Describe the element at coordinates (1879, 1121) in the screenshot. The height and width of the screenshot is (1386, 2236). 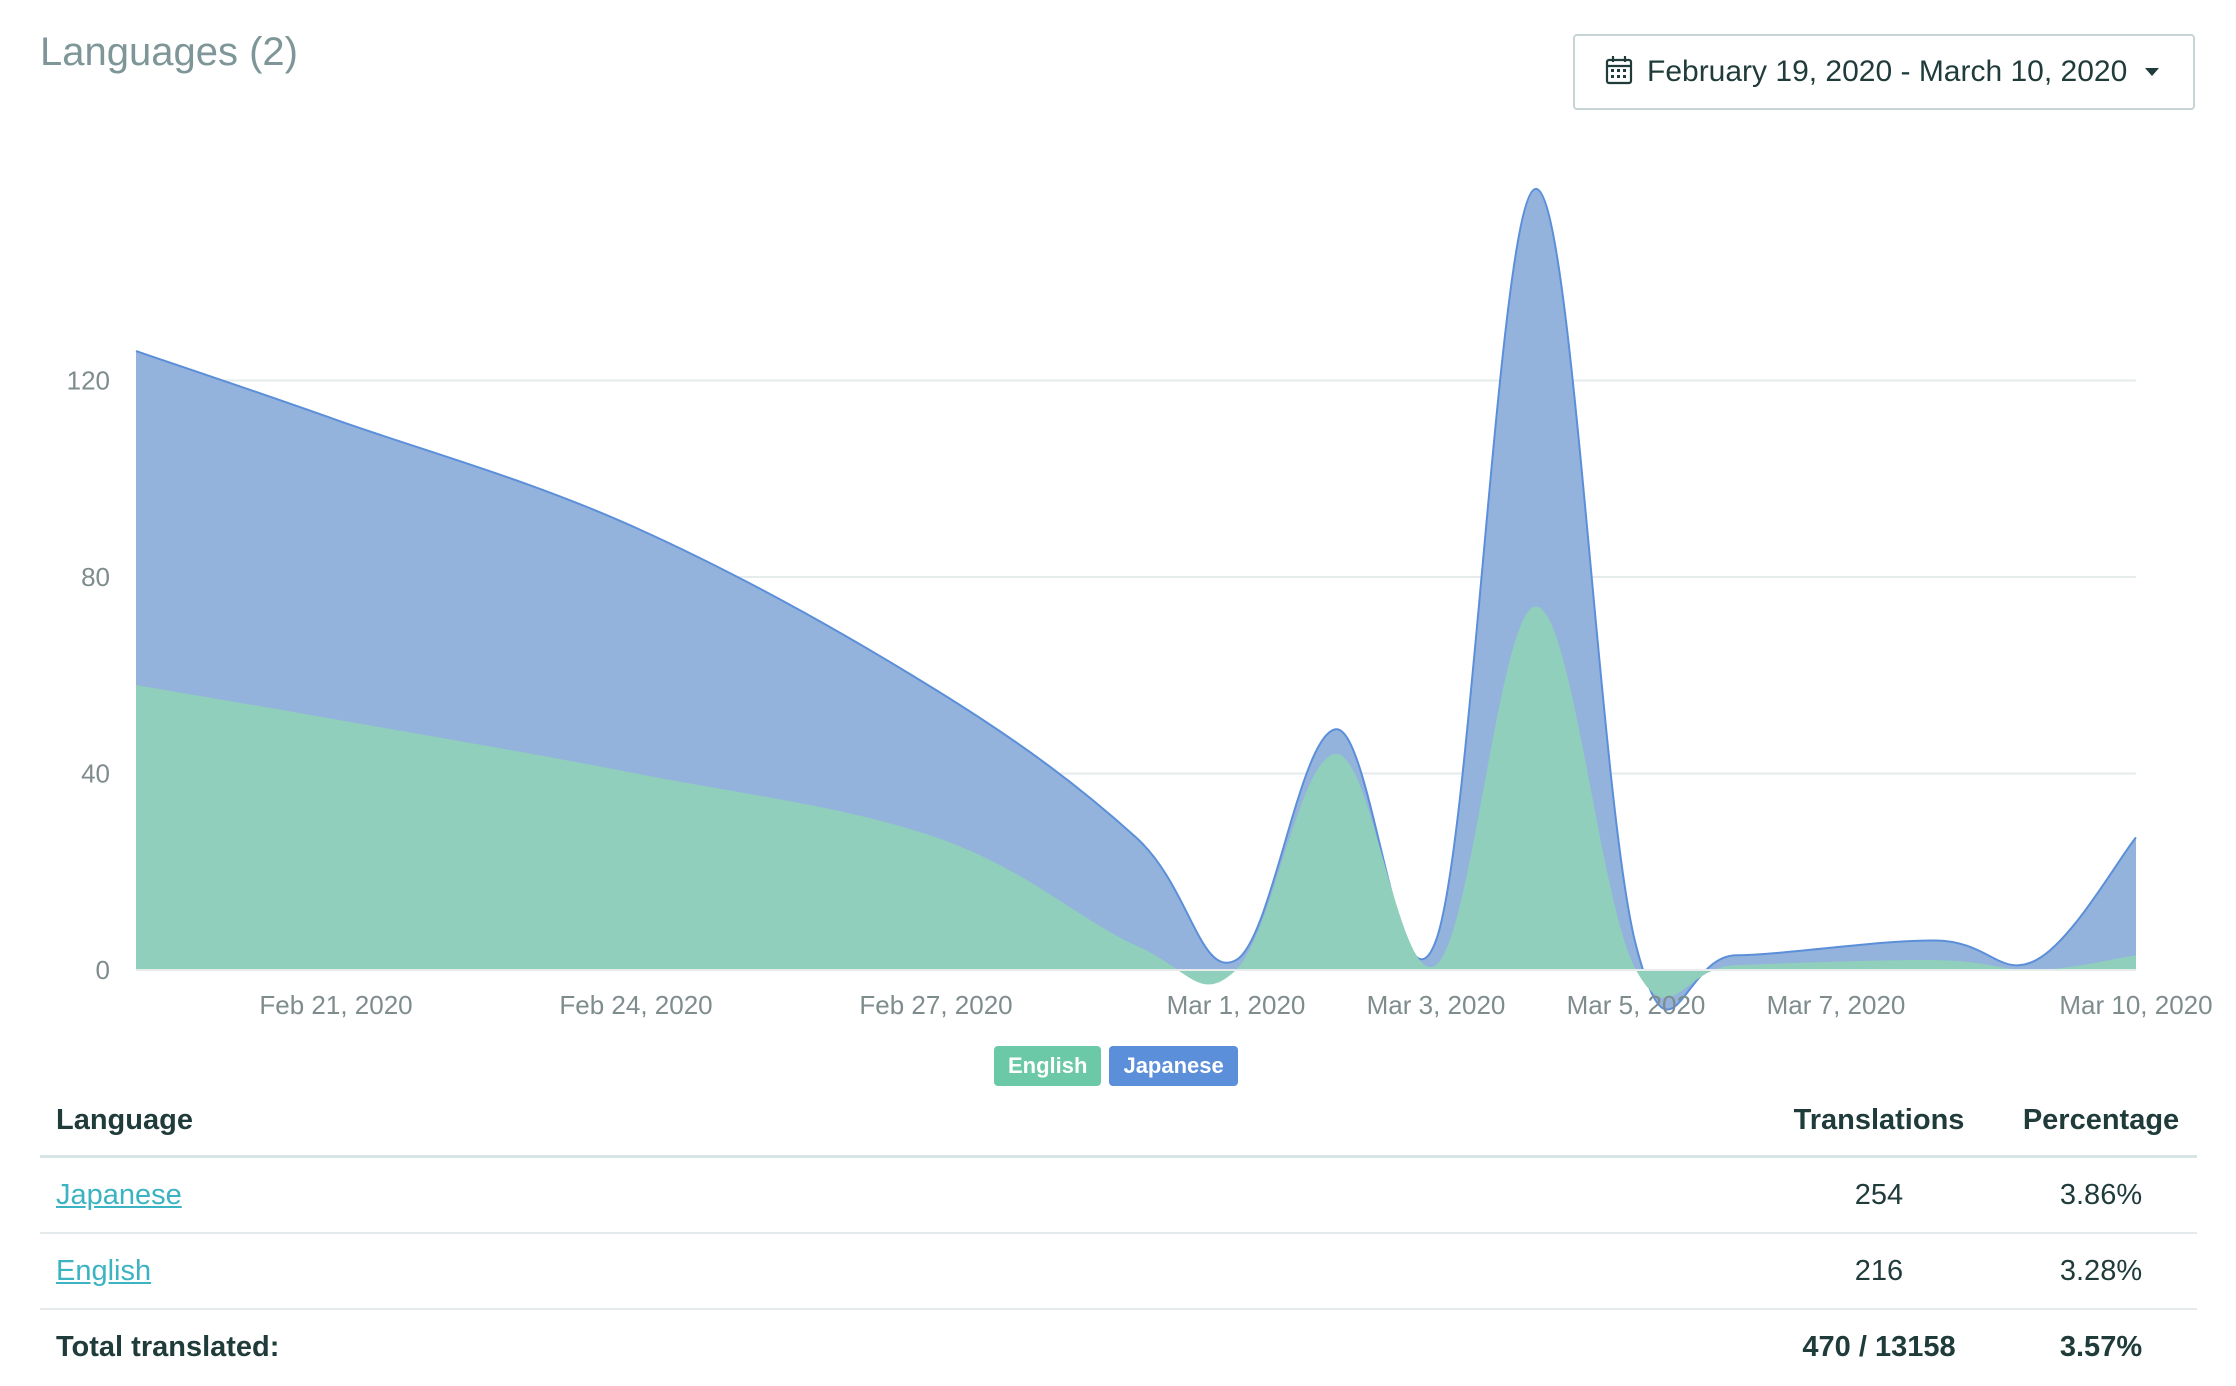
I see `col-translations: Translations` at that location.